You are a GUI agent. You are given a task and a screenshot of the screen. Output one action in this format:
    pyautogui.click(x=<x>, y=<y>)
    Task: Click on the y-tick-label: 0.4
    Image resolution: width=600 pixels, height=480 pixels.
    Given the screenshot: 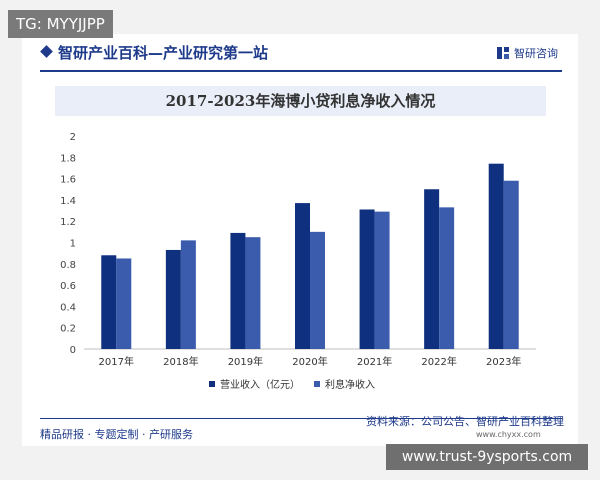 What is the action you would take?
    pyautogui.click(x=68, y=307)
    